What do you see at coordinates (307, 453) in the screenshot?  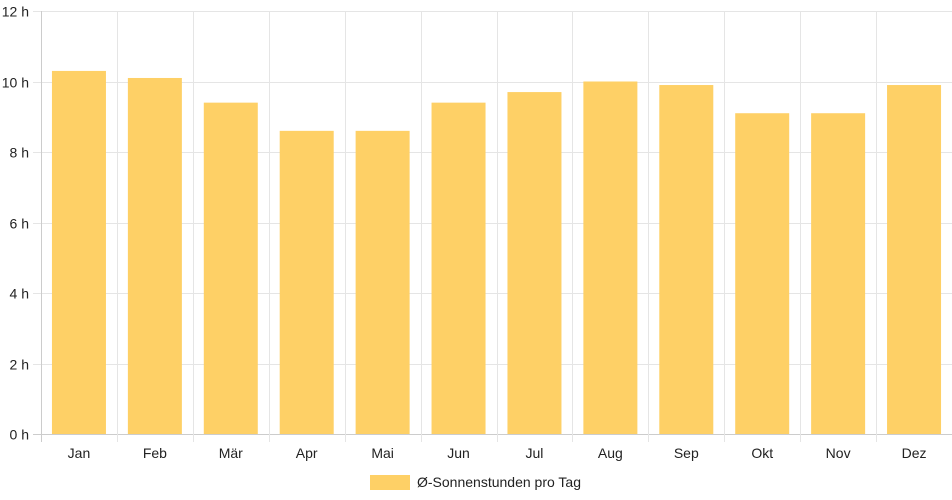 I see `x-tick-label: Apr` at bounding box center [307, 453].